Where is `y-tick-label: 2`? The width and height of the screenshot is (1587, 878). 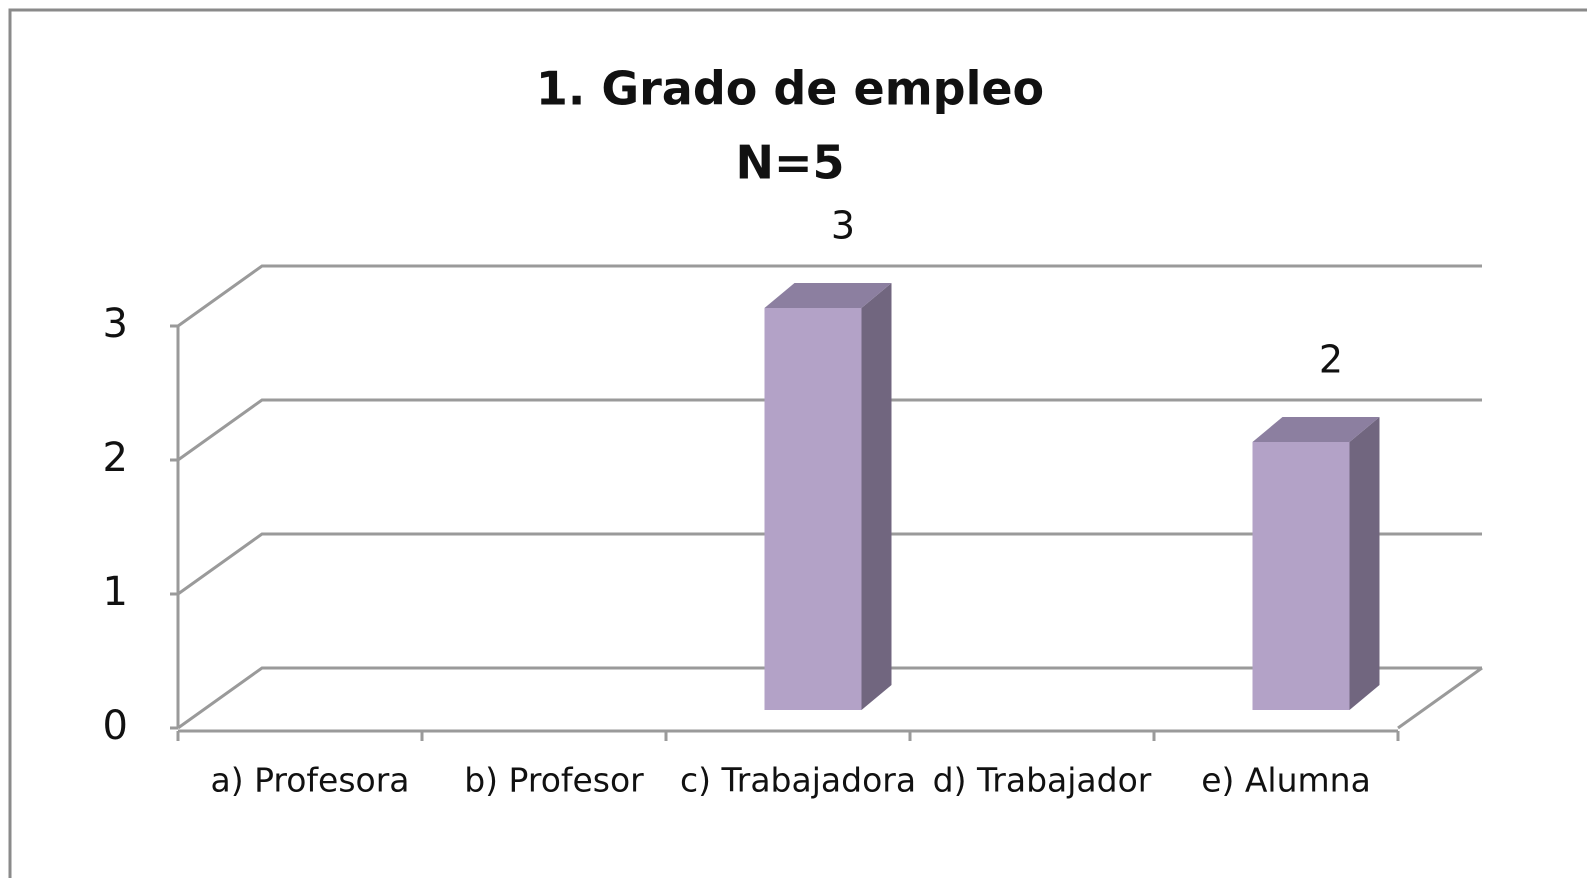
y-tick-label: 2 is located at coordinates (115, 458).